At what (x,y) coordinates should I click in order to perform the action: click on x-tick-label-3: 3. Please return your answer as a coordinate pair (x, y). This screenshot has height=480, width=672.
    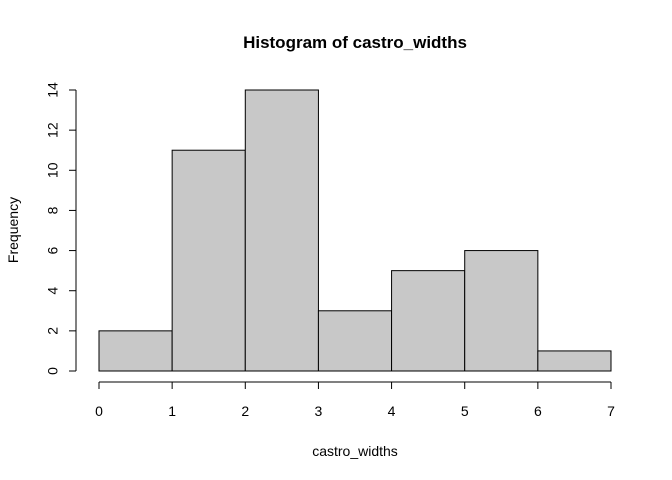
    Looking at the image, I should click on (319, 411).